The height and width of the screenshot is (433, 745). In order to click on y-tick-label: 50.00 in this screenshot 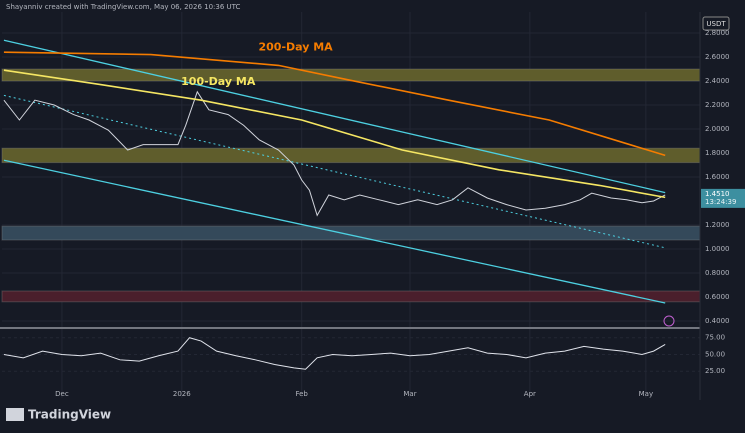, I will do `click(715, 354)`.